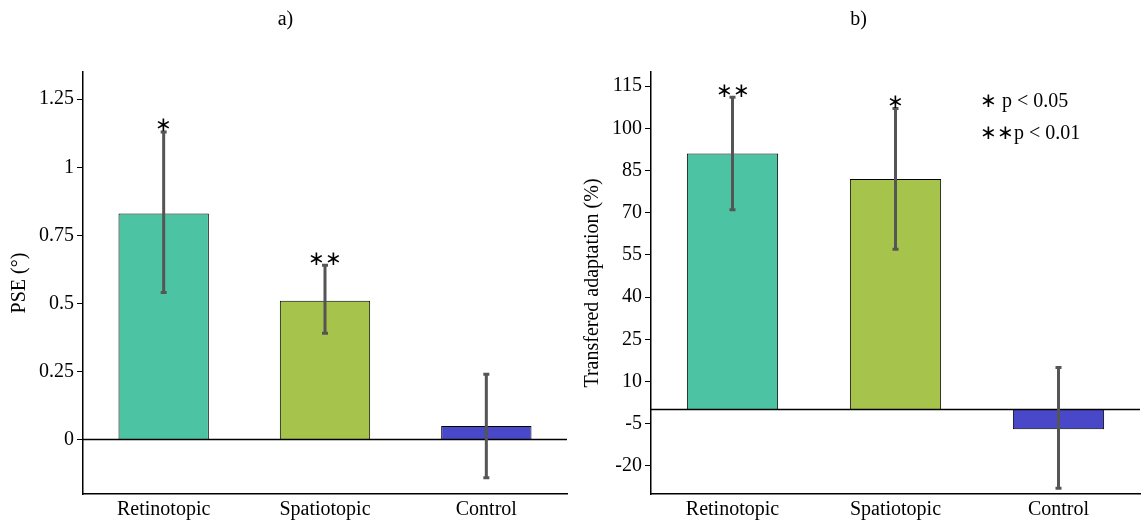 Image resolution: width=1146 pixels, height=526 pixels. What do you see at coordinates (633, 421) in the screenshot?
I see `y-tick-label: -5` at bounding box center [633, 421].